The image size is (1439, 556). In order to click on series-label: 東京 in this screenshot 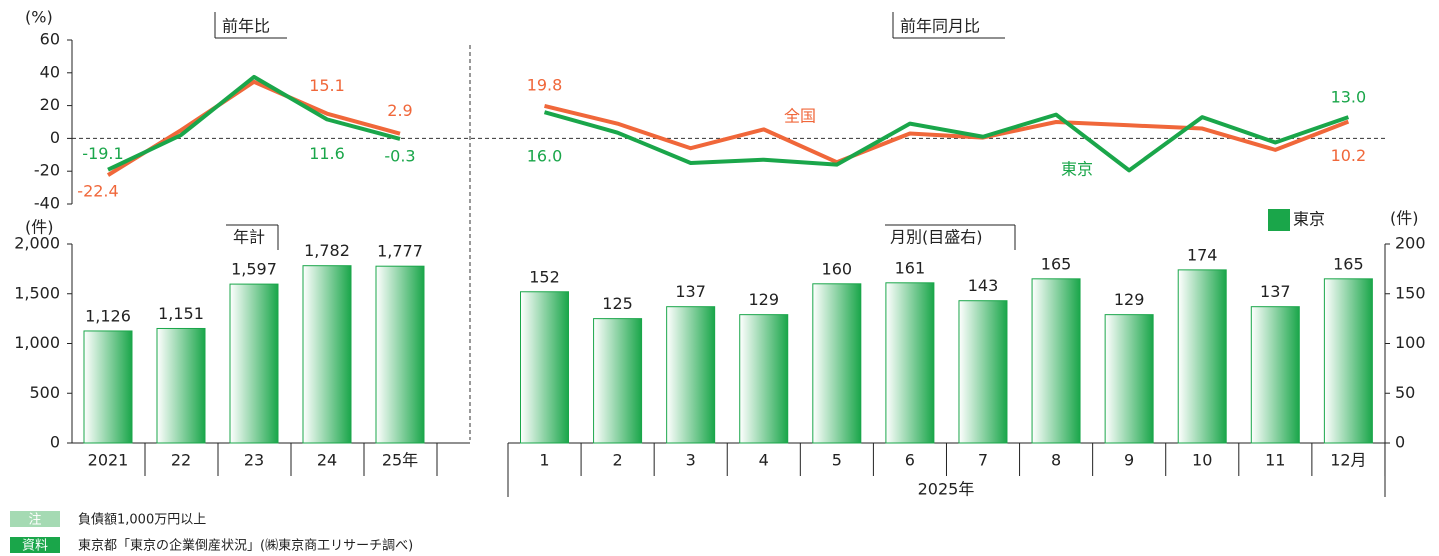, I will do `click(1077, 169)`.